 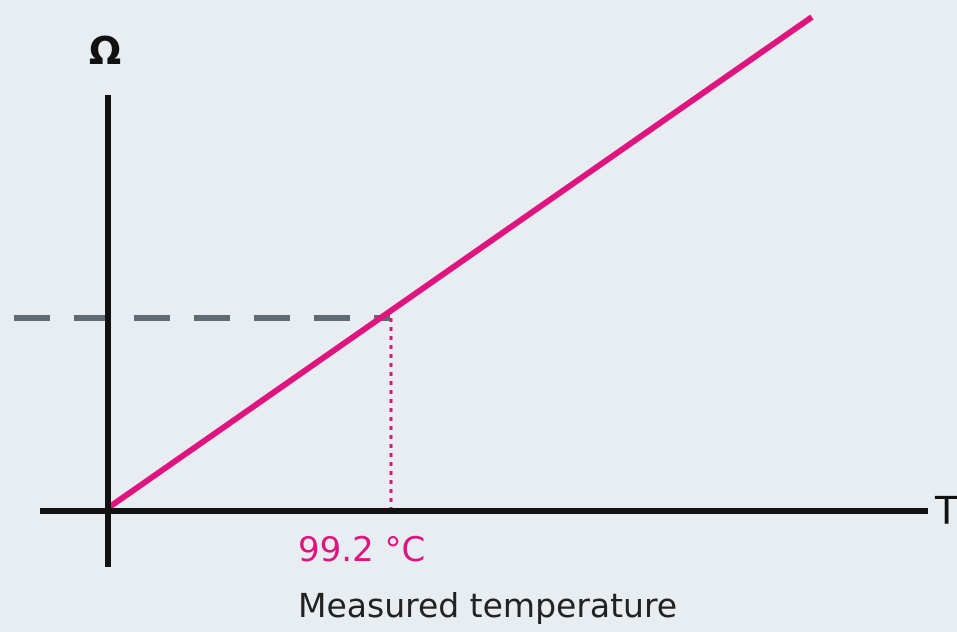 What do you see at coordinates (361, 550) in the screenshot?
I see `measured-temperature-value: 99.2 °C` at bounding box center [361, 550].